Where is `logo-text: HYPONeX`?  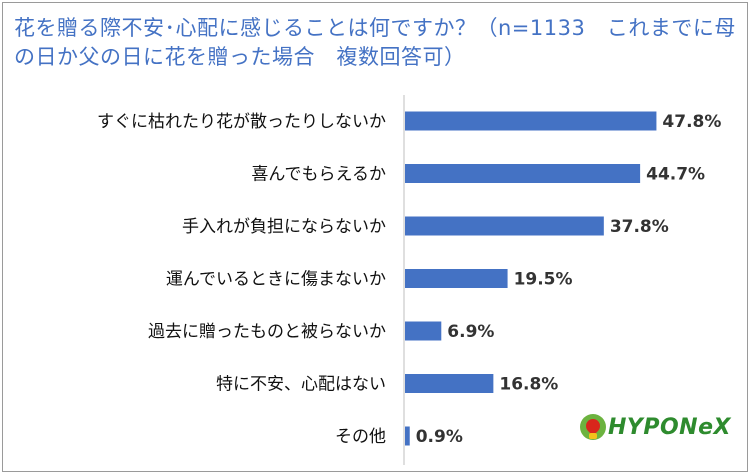 logo-text: HYPONeX is located at coordinates (669, 427).